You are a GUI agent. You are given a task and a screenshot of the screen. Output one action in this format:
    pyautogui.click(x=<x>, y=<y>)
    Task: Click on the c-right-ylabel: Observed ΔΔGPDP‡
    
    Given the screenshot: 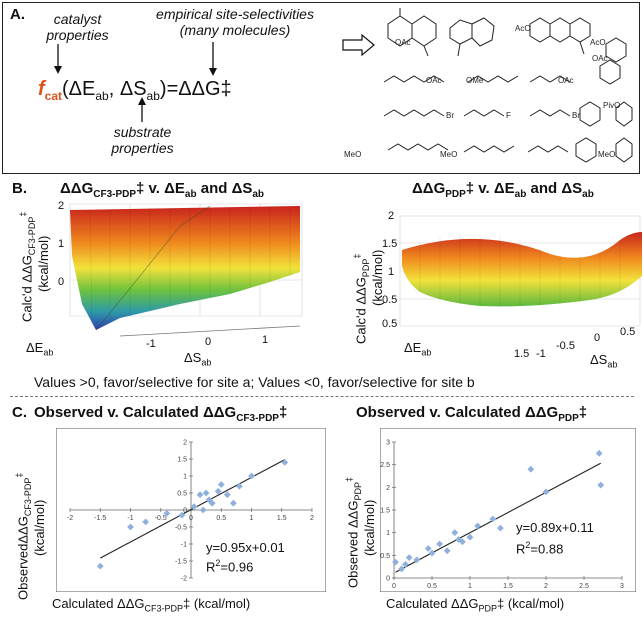 What is the action you would take?
    pyautogui.click(x=353, y=532)
    